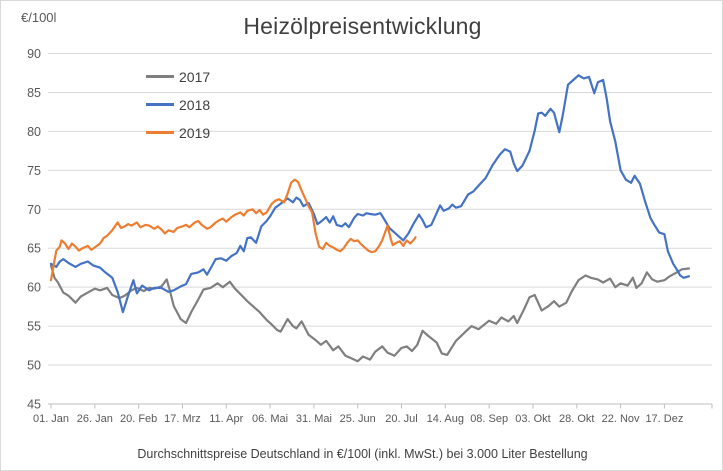 The width and height of the screenshot is (723, 471). What do you see at coordinates (95, 419) in the screenshot?
I see `x-tick-label: 26. Jan` at bounding box center [95, 419].